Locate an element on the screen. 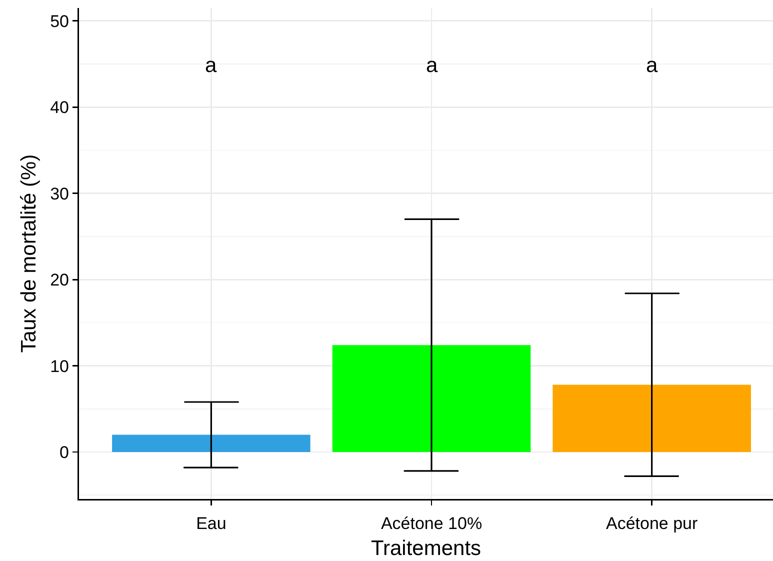  y-axis-title: Taux de mortalité (%) is located at coordinates (29, 253).